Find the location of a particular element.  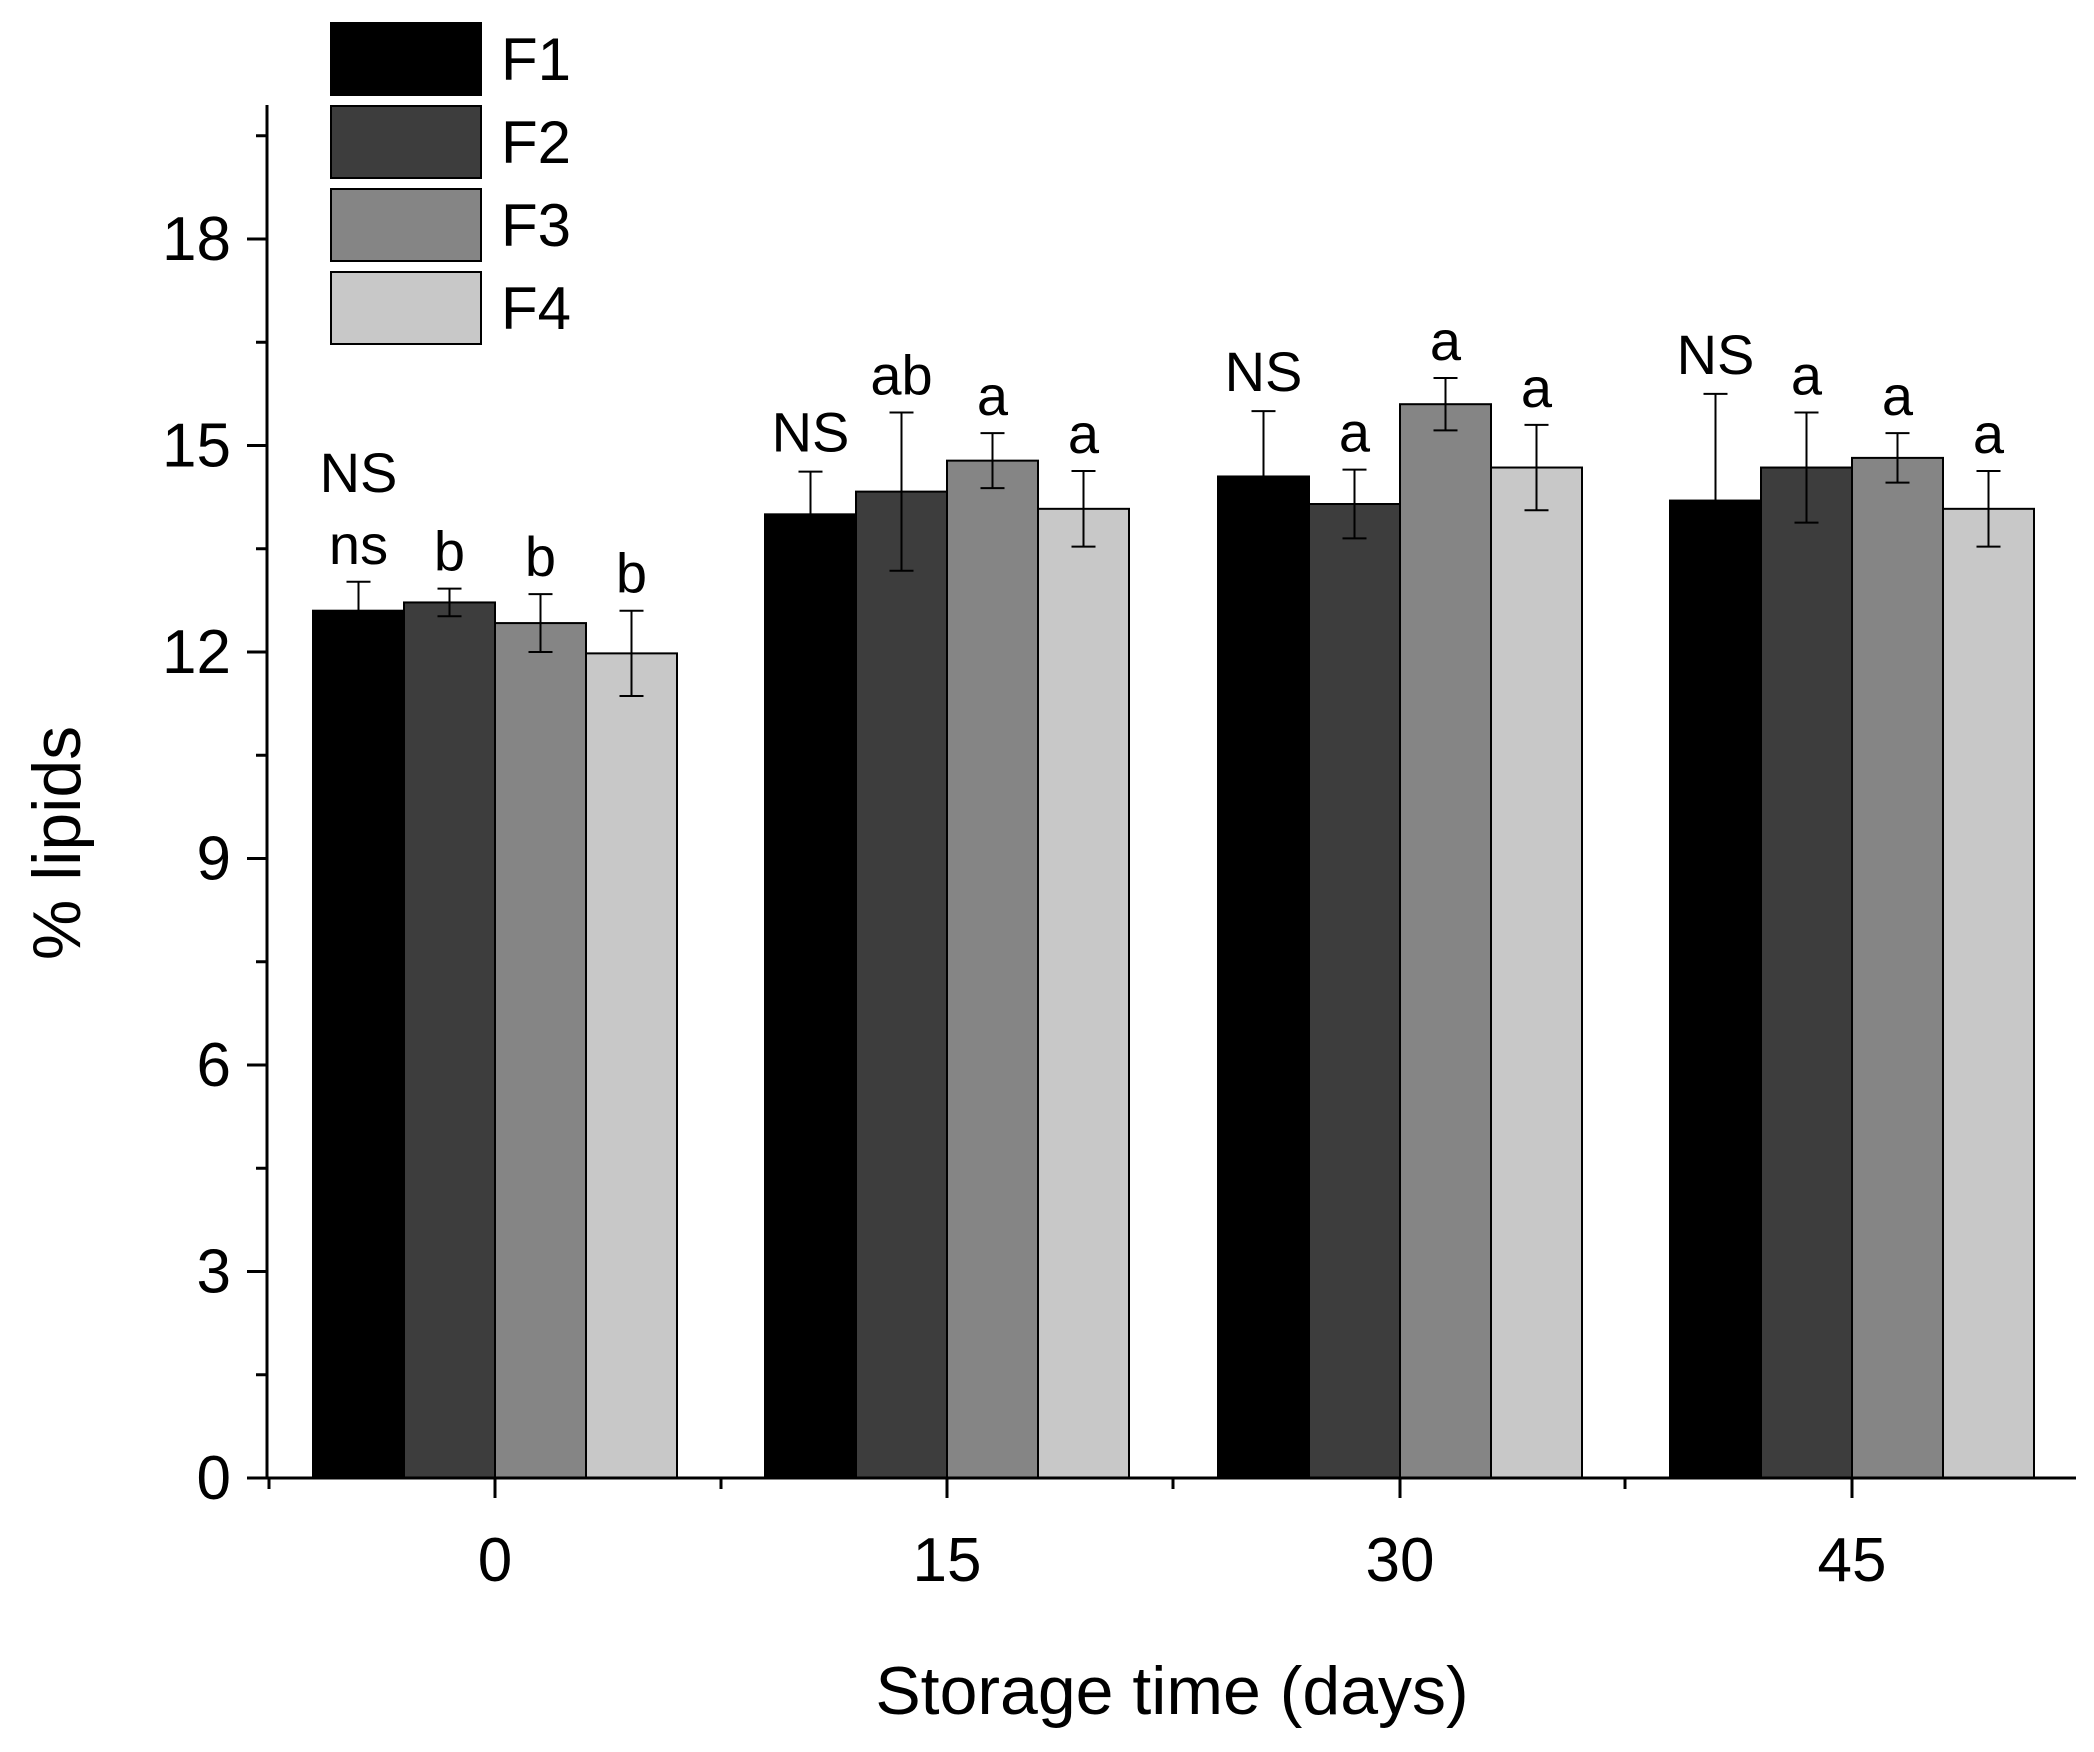

y-tick-label-12: 12 is located at coordinates (196, 652).